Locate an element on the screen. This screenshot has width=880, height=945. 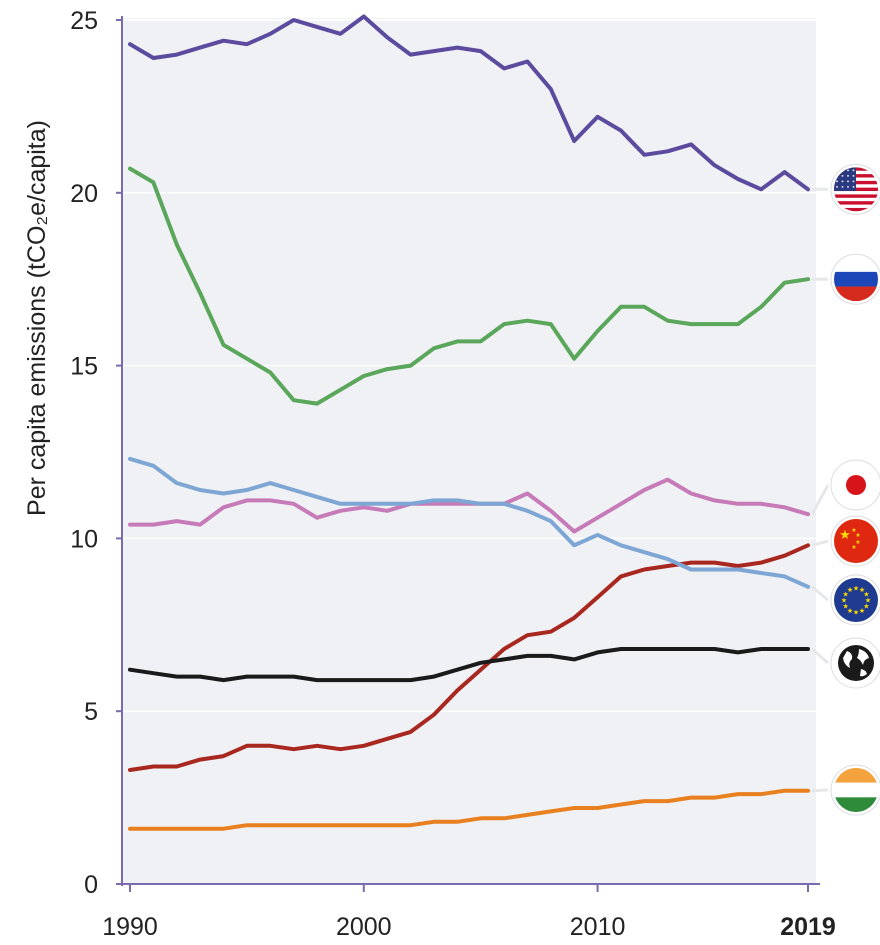
series-line-usa-flag is located at coordinates (469, 103).